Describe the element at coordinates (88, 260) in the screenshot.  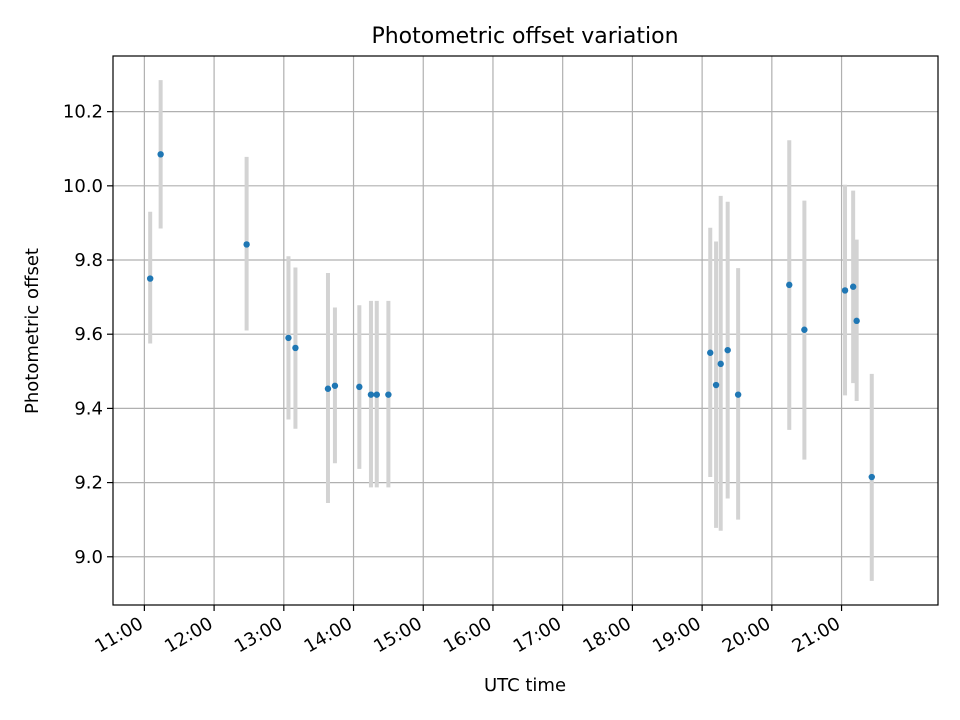
I see `y-tick-label: 9.8` at that location.